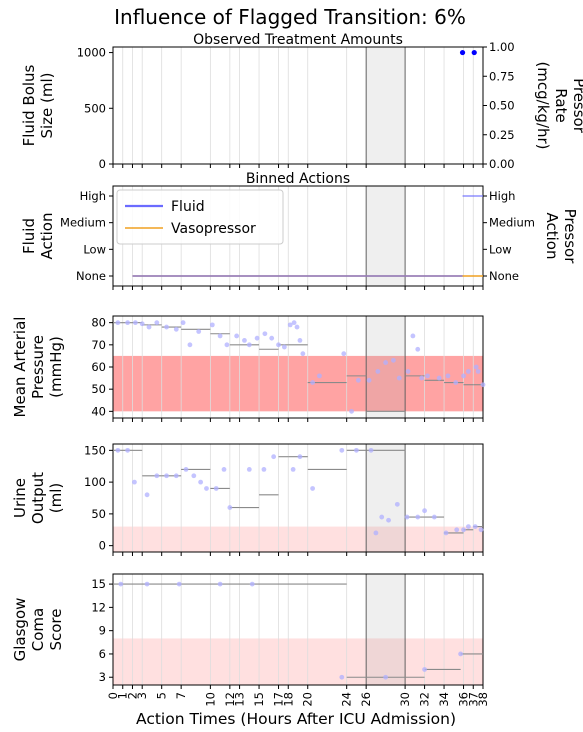 Image resolution: width=583 pixels, height=732 pixels. What do you see at coordinates (162, 695) in the screenshot?
I see `x-tick-label: 5` at bounding box center [162, 695].